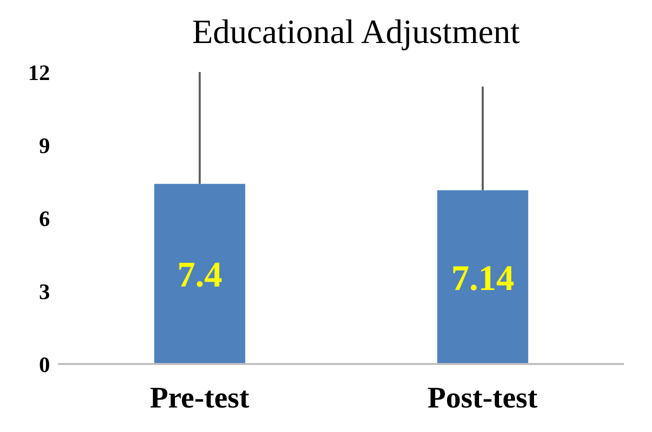 Image resolution: width=652 pixels, height=432 pixels. Describe the element at coordinates (39, 72) in the screenshot. I see `y-tick-label: 12` at that location.